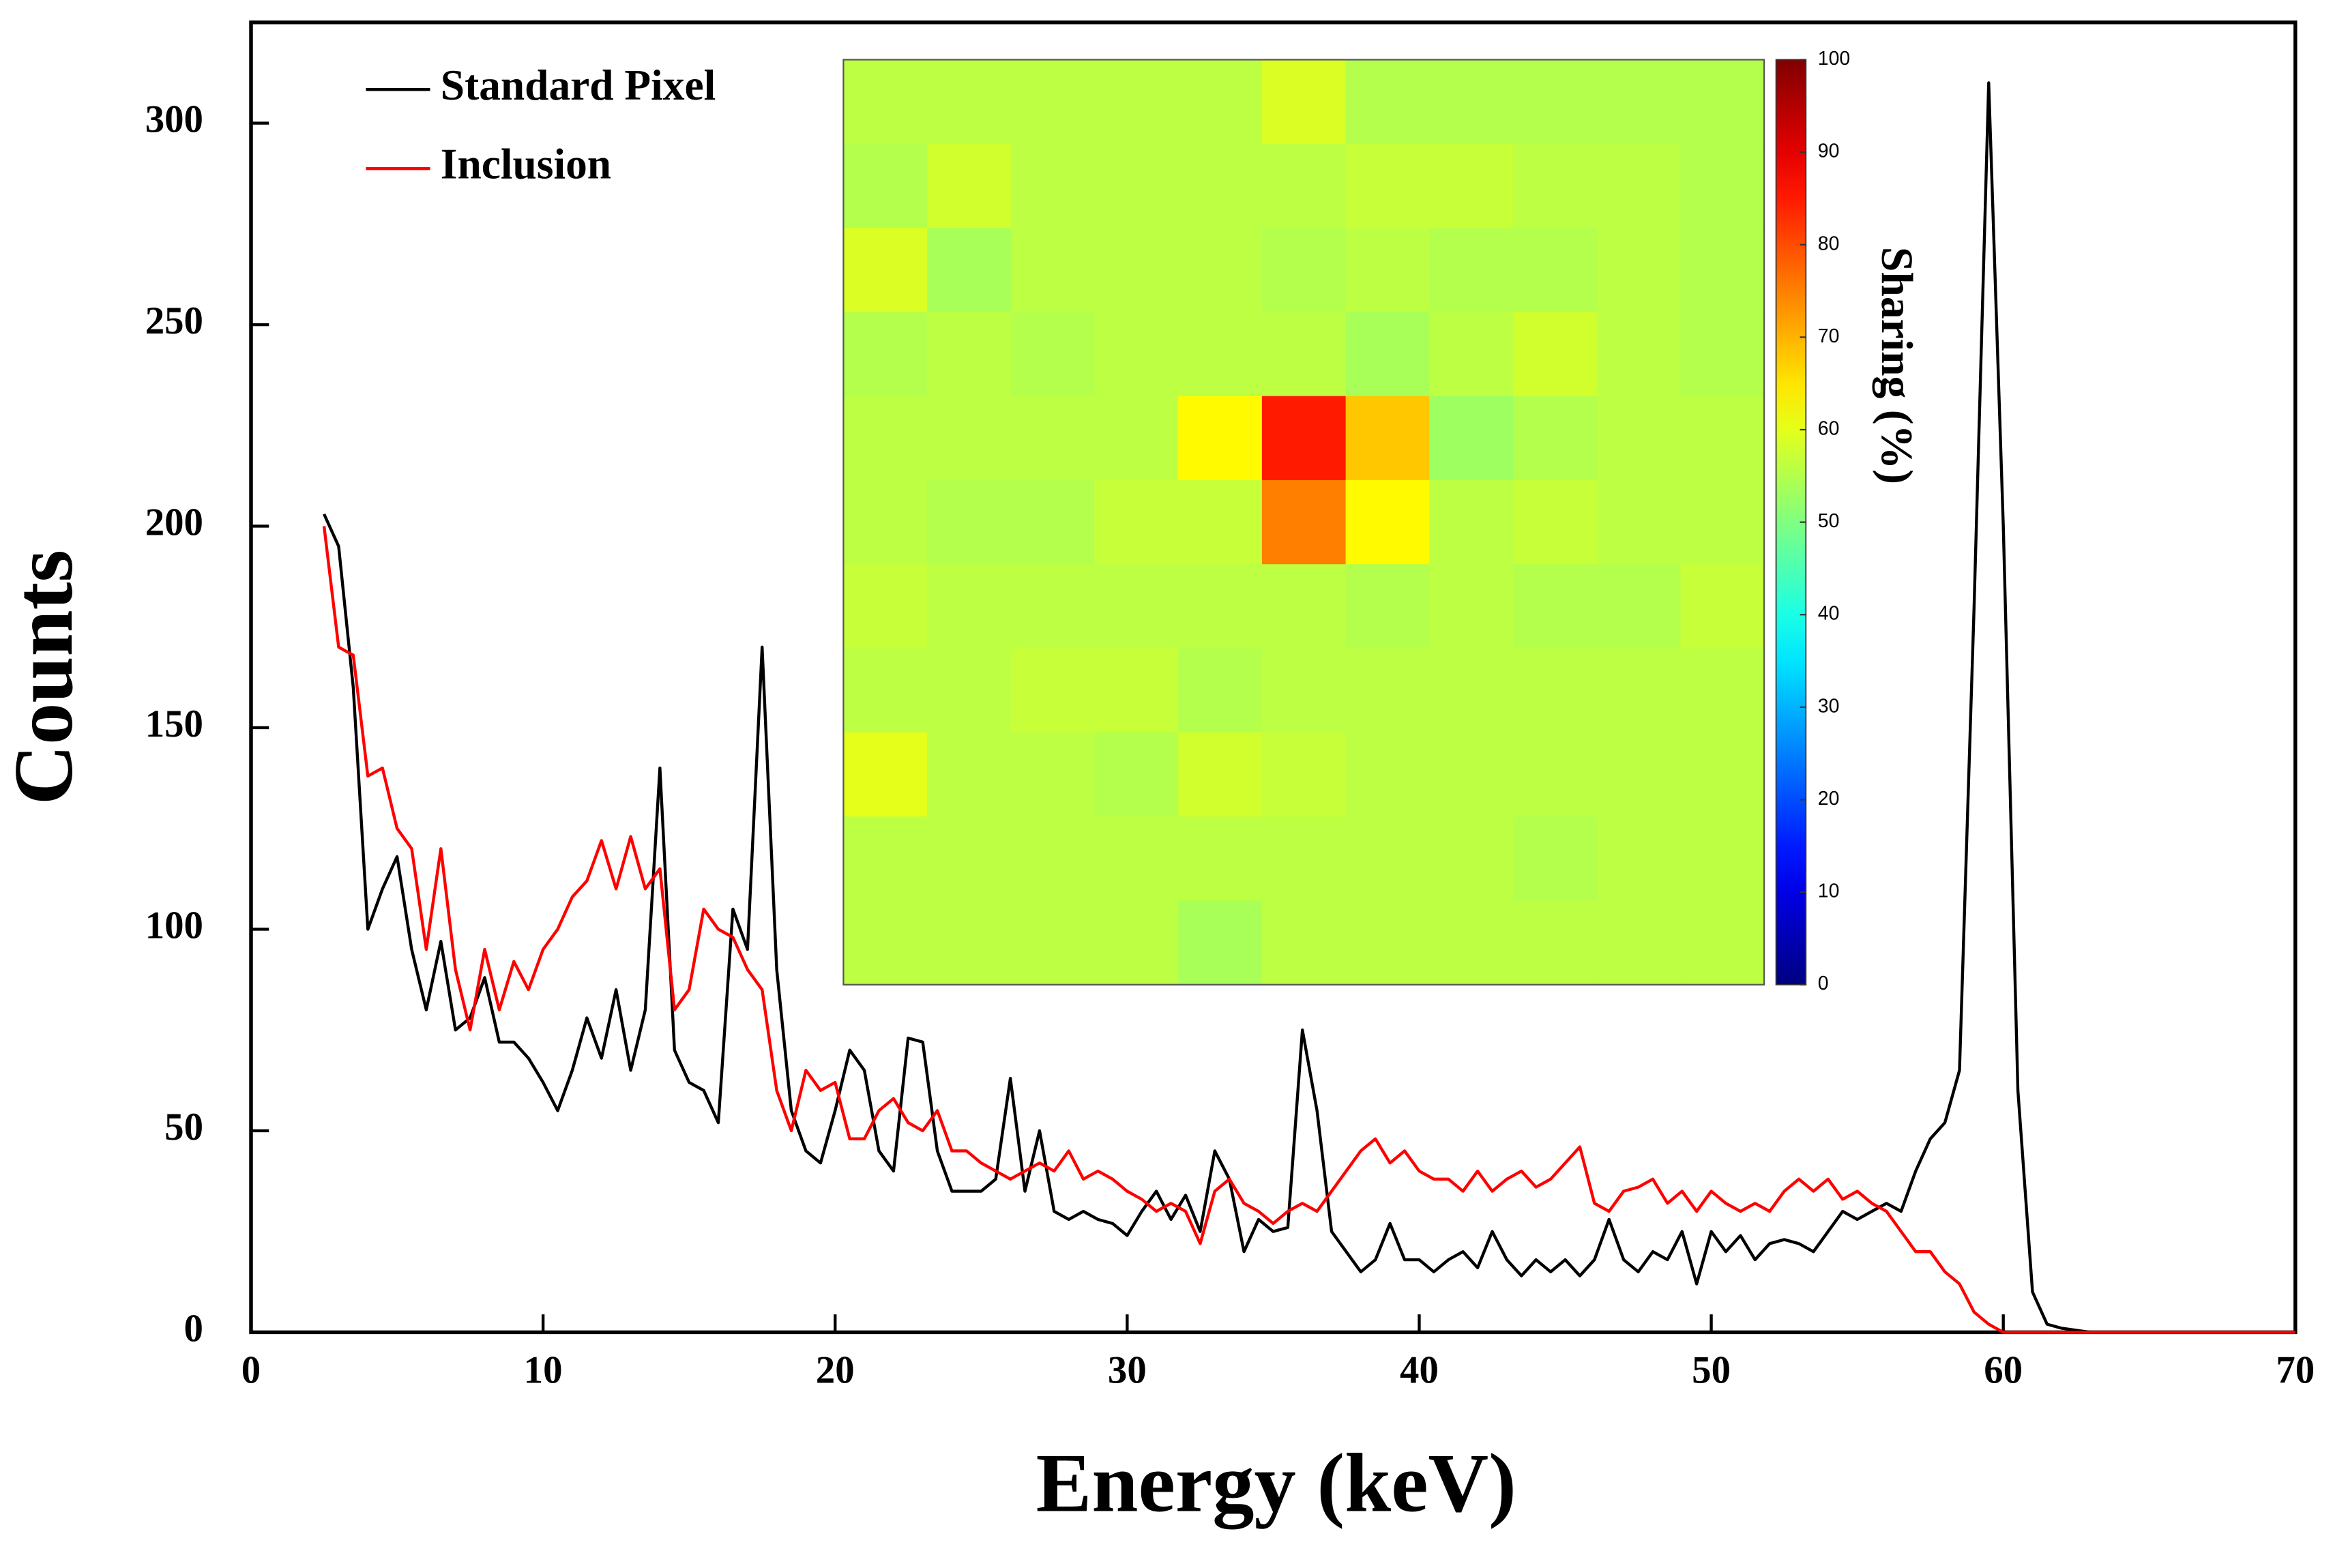 The image size is (2333, 1568). Describe the element at coordinates (526, 164) in the screenshot. I see `legend-label: Inclusion` at that location.